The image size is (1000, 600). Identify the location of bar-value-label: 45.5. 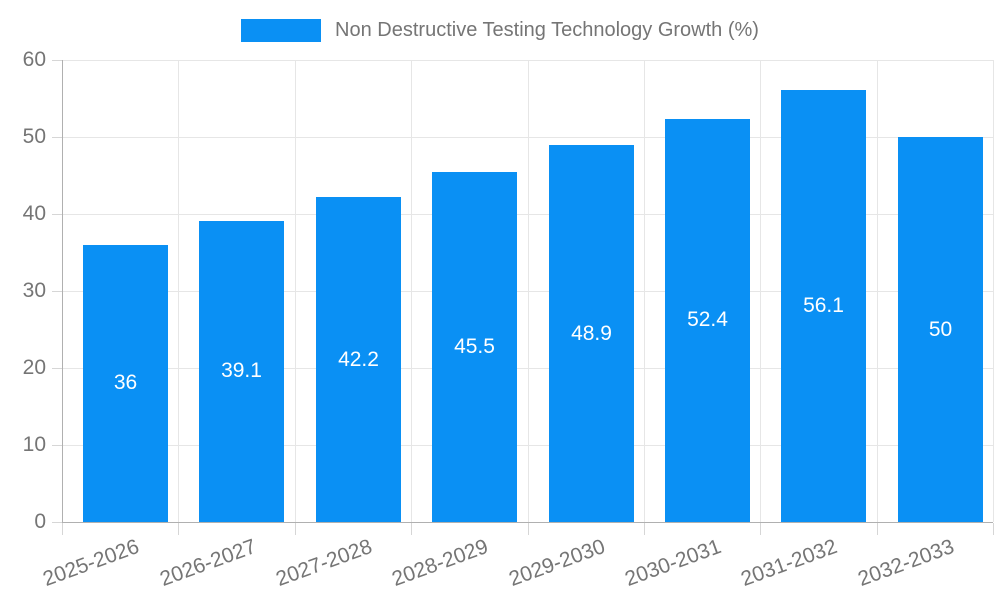
(474, 346).